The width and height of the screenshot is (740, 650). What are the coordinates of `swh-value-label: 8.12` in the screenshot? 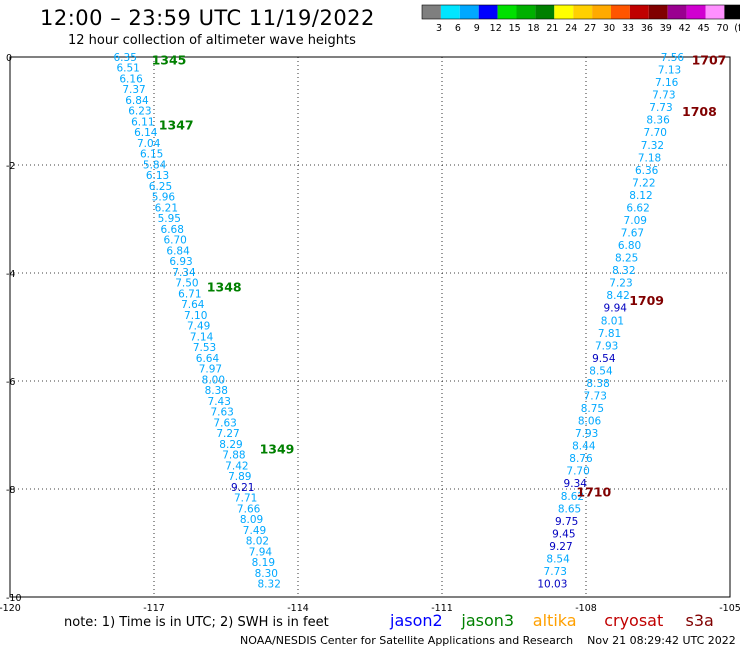 It's located at (640, 196).